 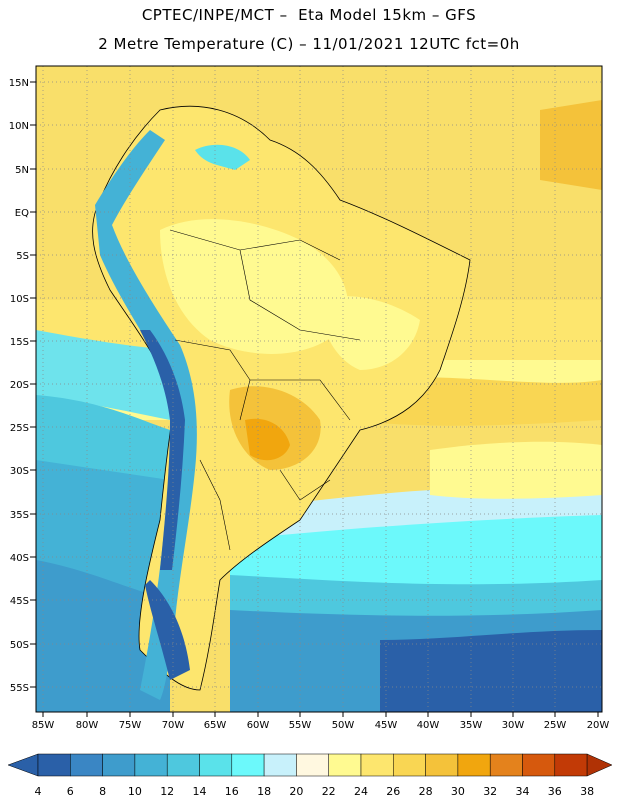 What do you see at coordinates (393, 791) in the screenshot?
I see `legend-tick-label: 26` at bounding box center [393, 791].